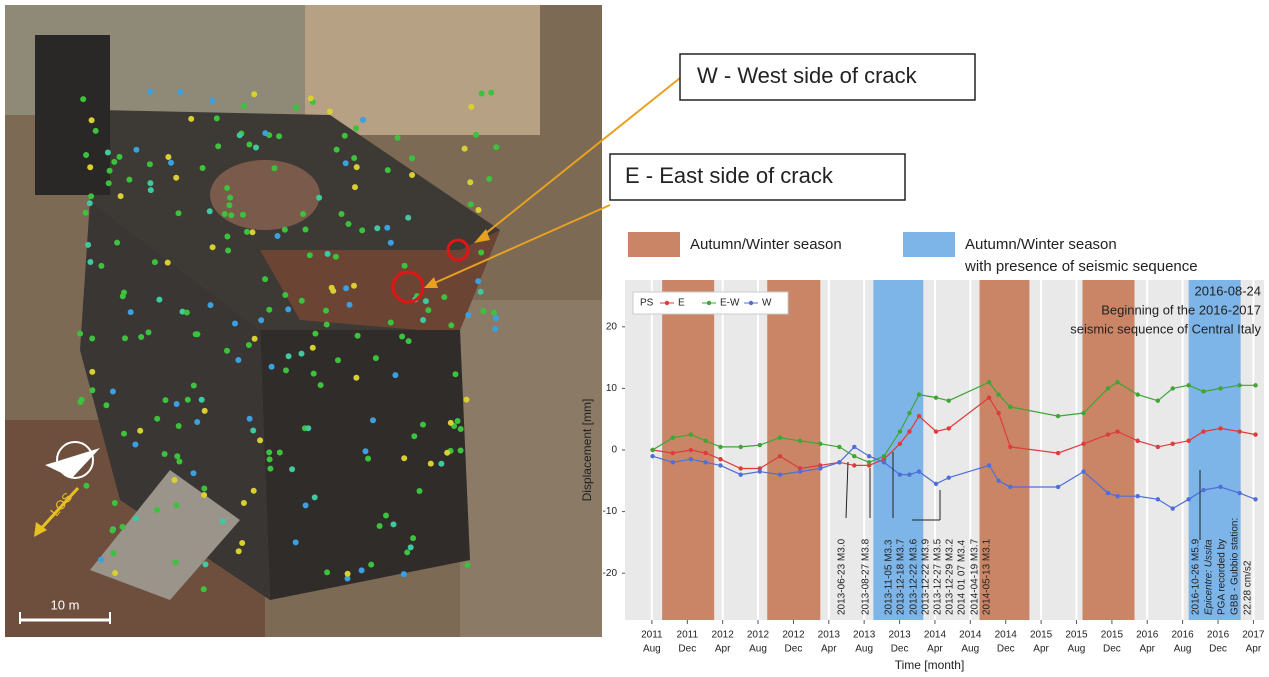 This screenshot has width=1269, height=677. I want to click on dome, so click(265, 195).